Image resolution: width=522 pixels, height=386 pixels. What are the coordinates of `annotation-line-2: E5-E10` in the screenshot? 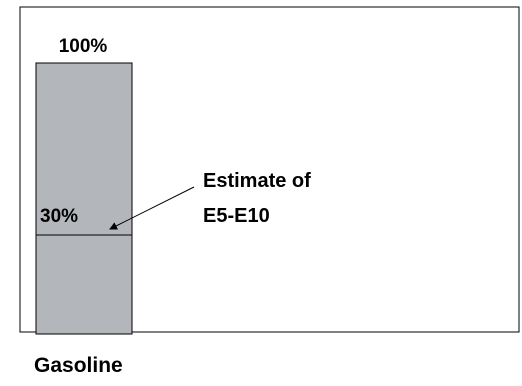 It's located at (236, 216).